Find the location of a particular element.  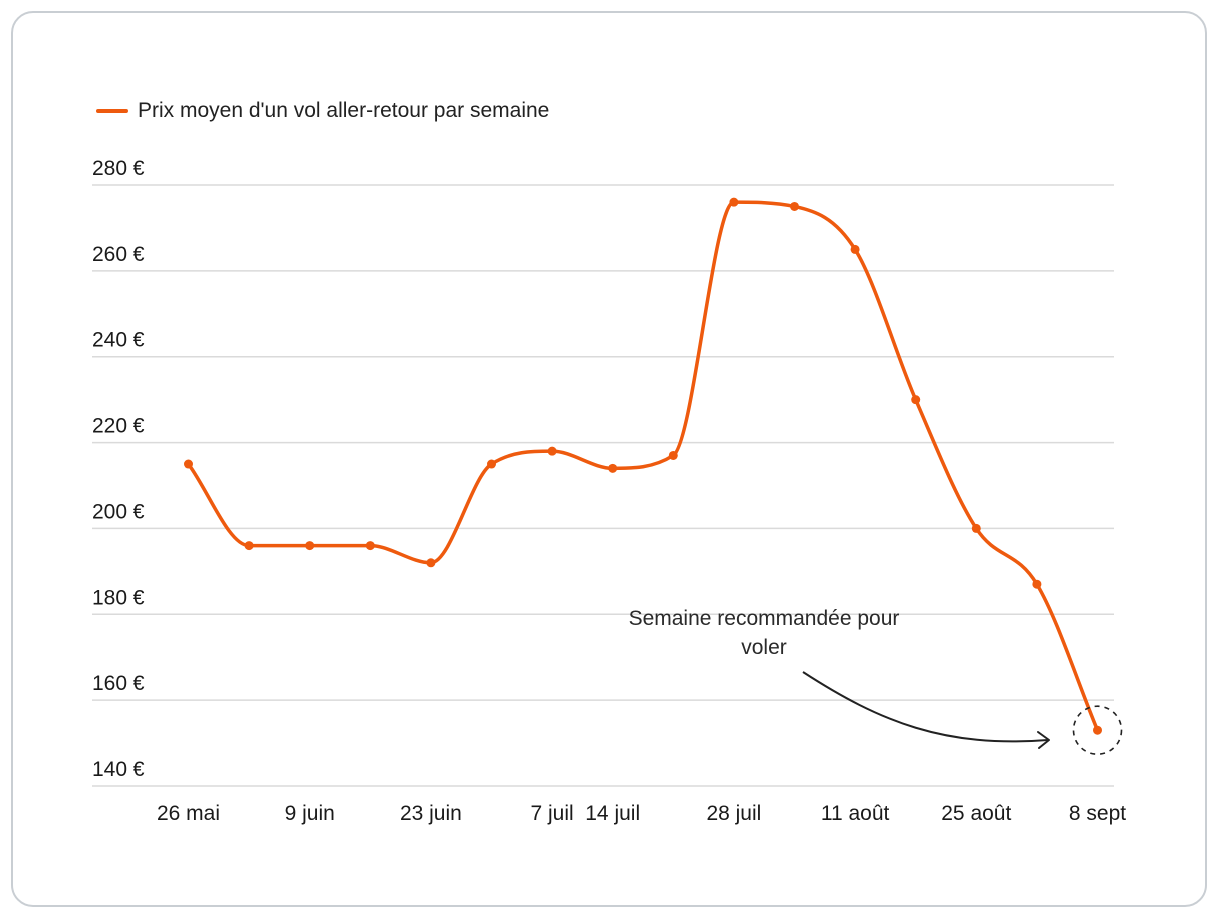

y-tick-label: 280 € is located at coordinates (118, 168).